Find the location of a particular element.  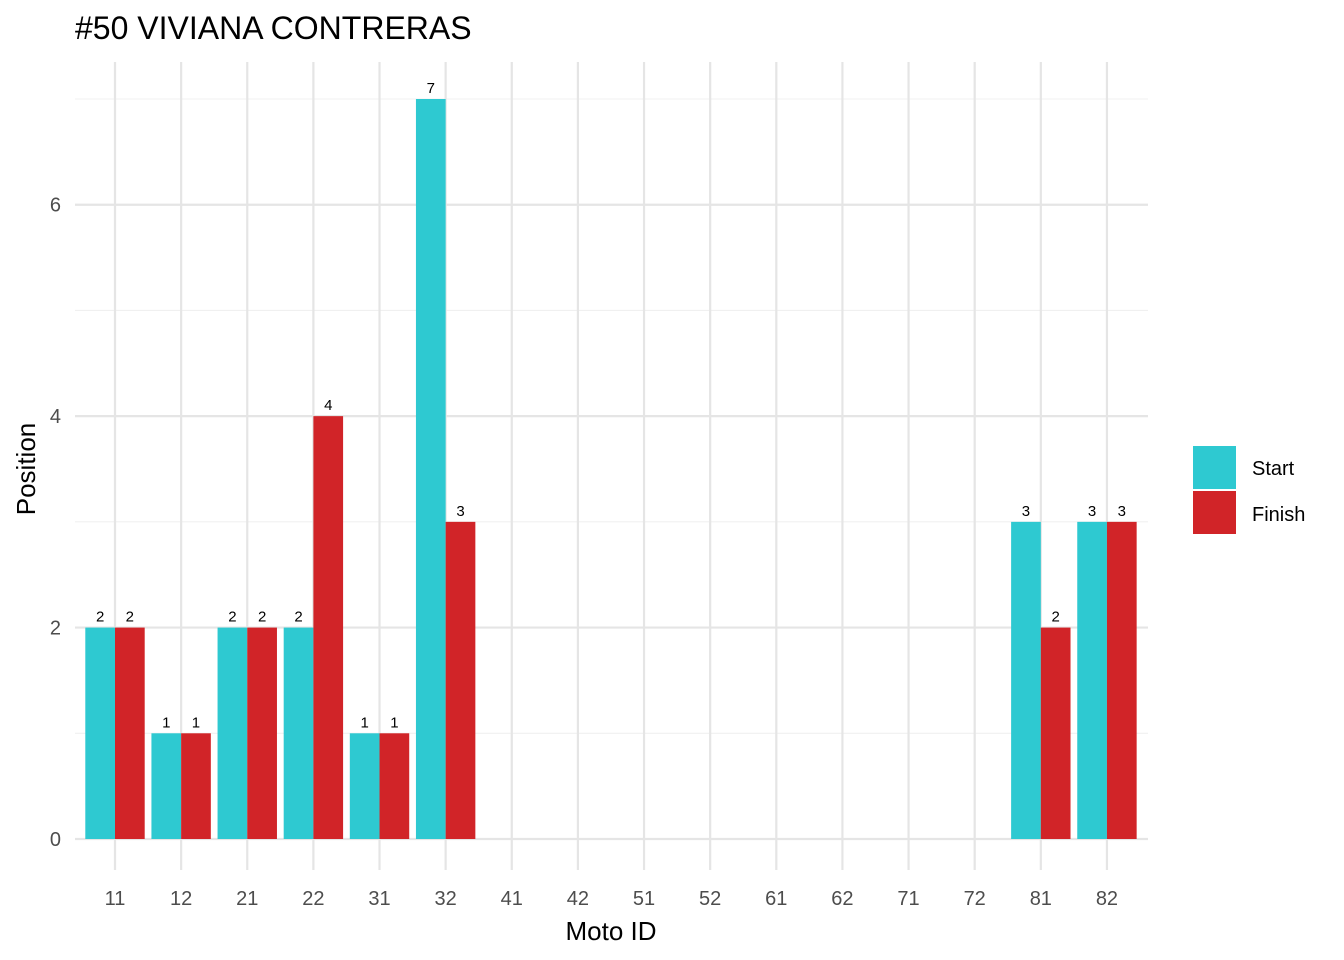

x-tick-label: 22 is located at coordinates (313, 899).